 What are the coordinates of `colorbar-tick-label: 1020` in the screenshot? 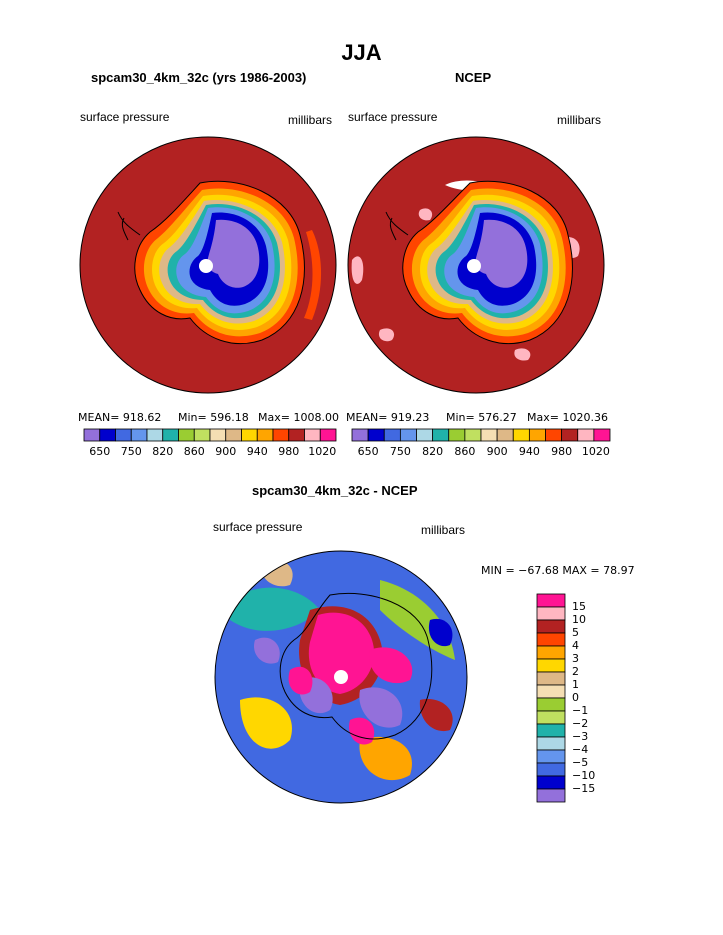 It's located at (595, 451).